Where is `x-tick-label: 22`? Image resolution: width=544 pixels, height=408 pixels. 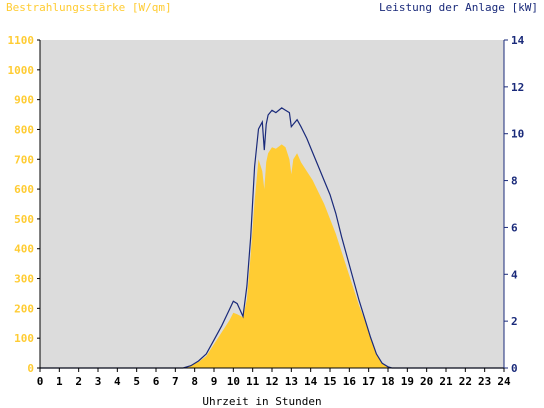 x-tick-label: 22 is located at coordinates (465, 381).